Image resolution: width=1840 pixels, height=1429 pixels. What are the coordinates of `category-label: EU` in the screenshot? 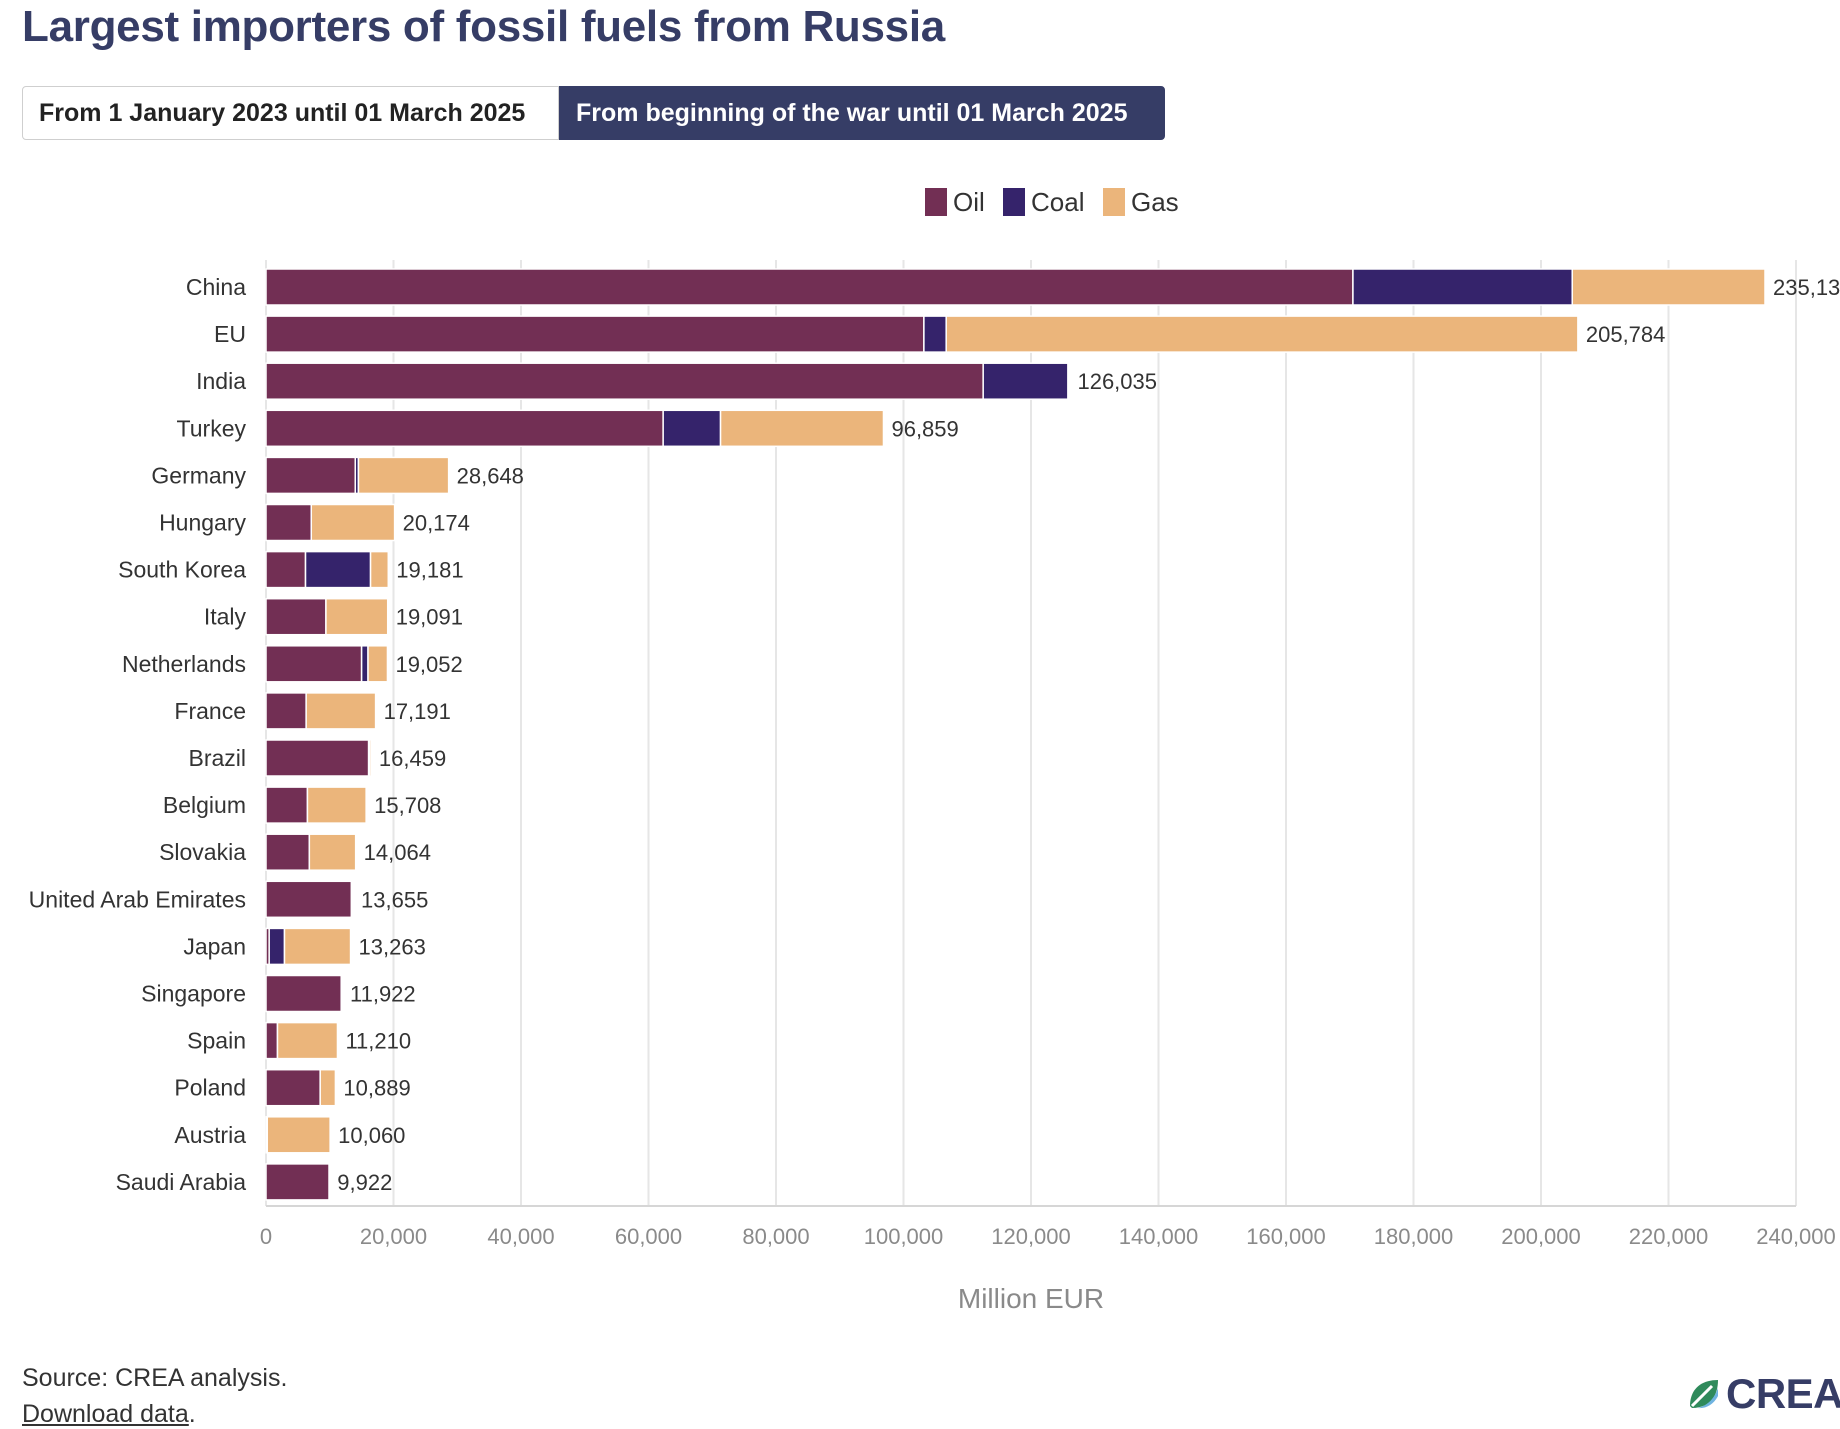 It's located at (230, 334).